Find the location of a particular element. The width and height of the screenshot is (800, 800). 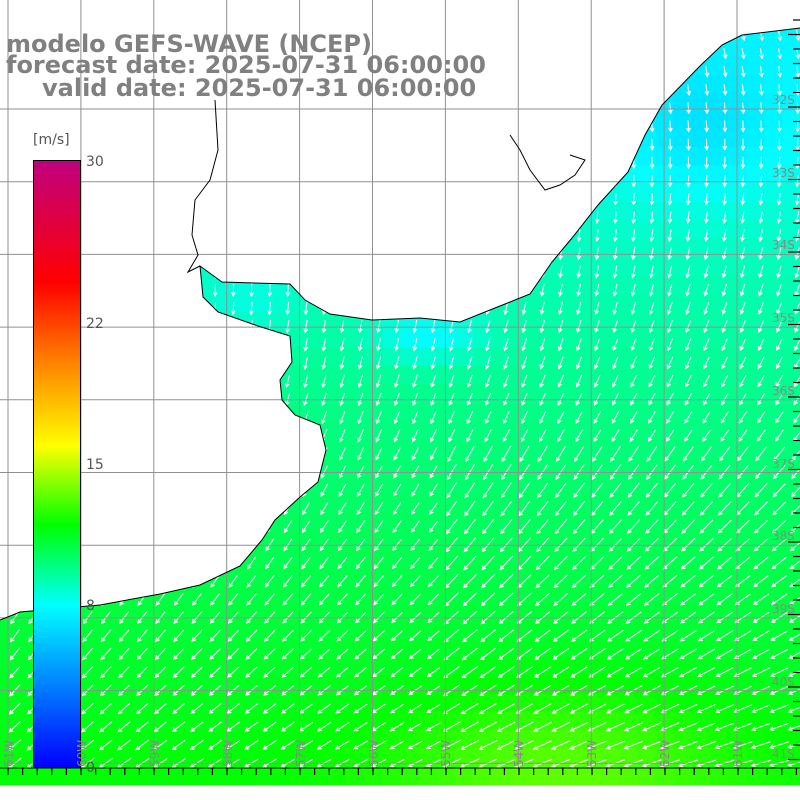

lat-label: 36S is located at coordinates (783, 390).